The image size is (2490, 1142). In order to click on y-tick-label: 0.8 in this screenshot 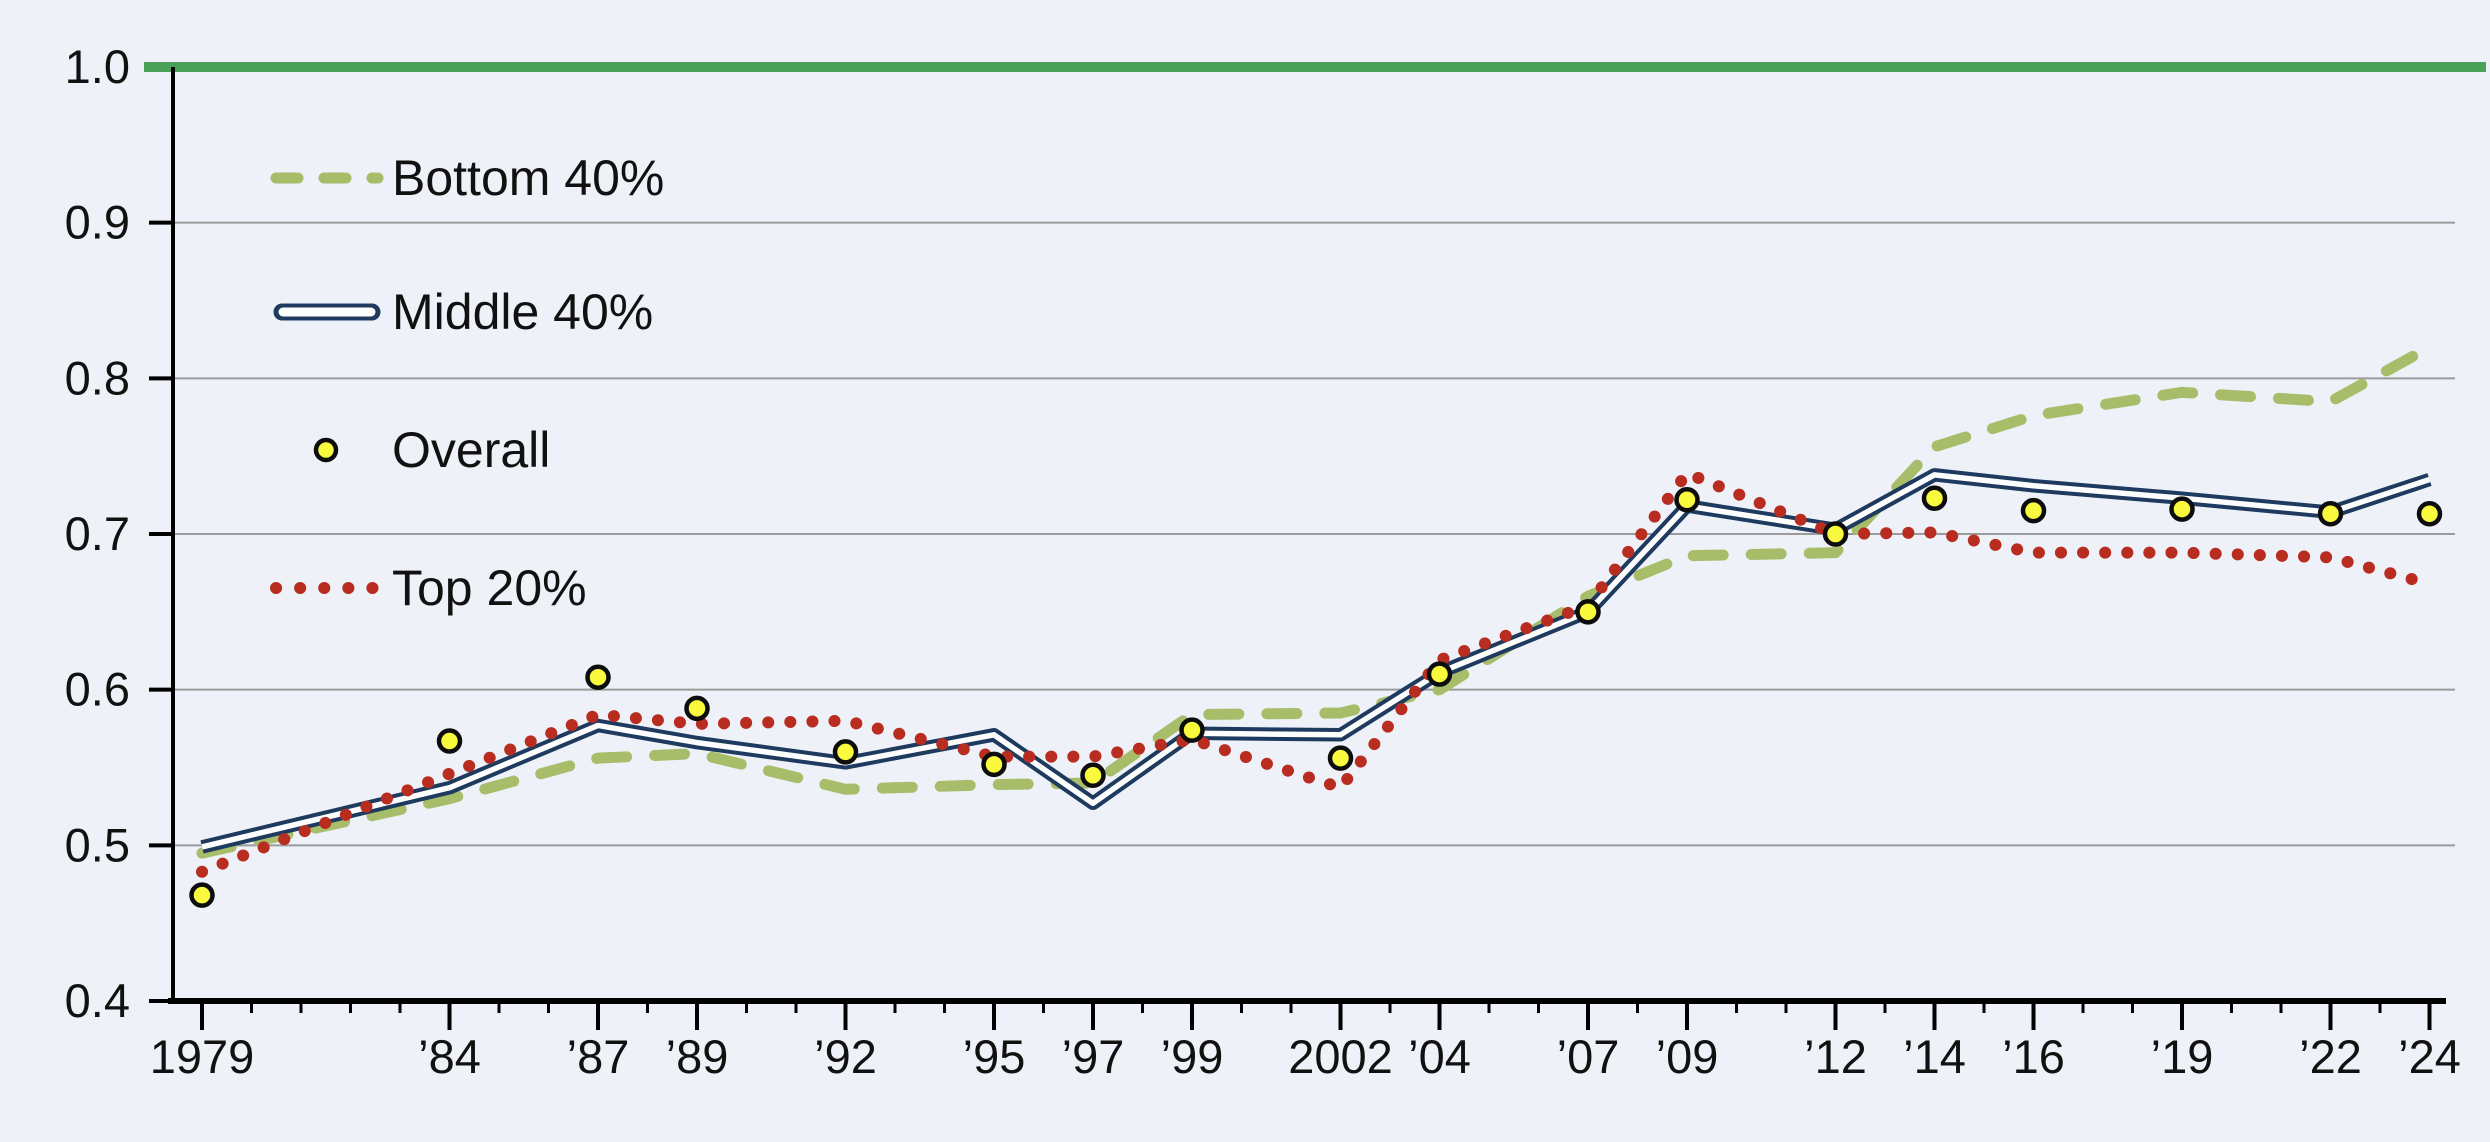, I will do `click(97, 377)`.